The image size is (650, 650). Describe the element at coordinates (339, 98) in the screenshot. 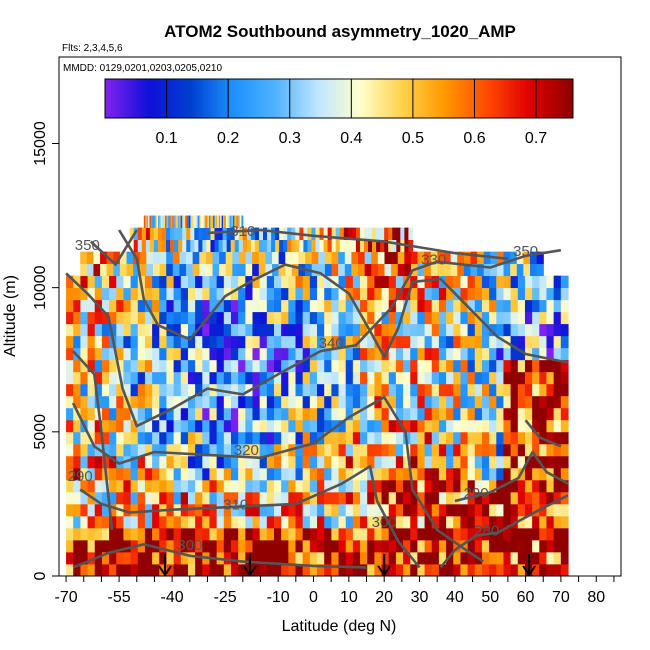

I see `colorbar-frame` at that location.